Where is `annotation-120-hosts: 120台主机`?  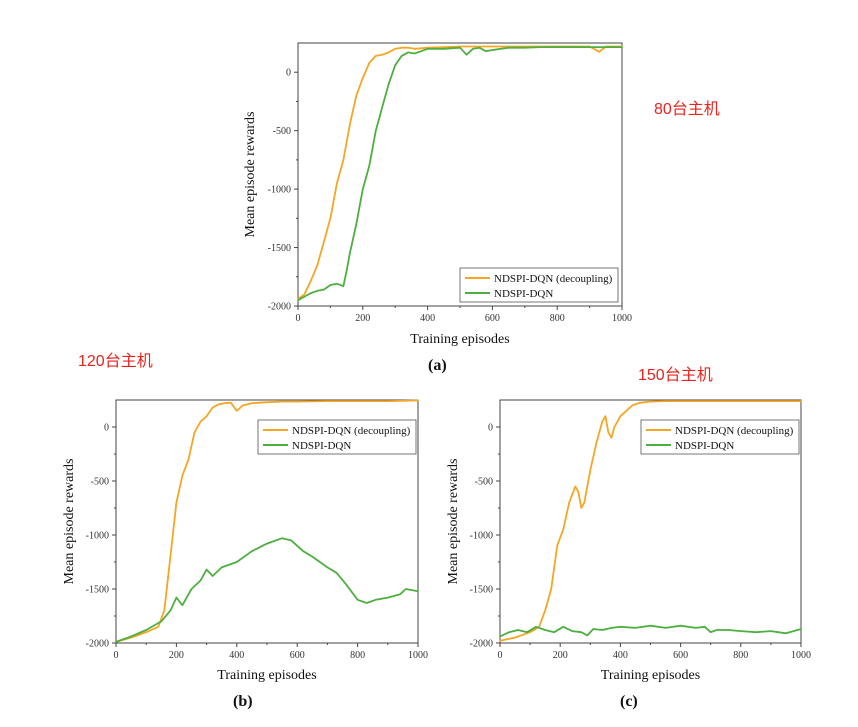
annotation-120-hosts: 120台主机 is located at coordinates (115, 361).